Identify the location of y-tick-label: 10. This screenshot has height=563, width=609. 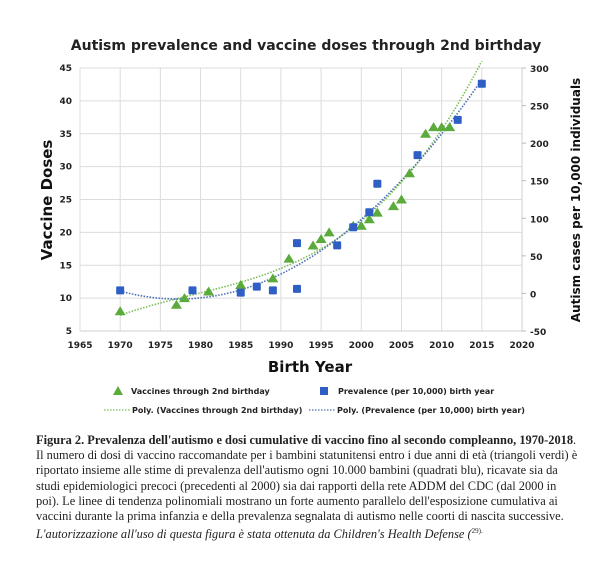
(65, 299).